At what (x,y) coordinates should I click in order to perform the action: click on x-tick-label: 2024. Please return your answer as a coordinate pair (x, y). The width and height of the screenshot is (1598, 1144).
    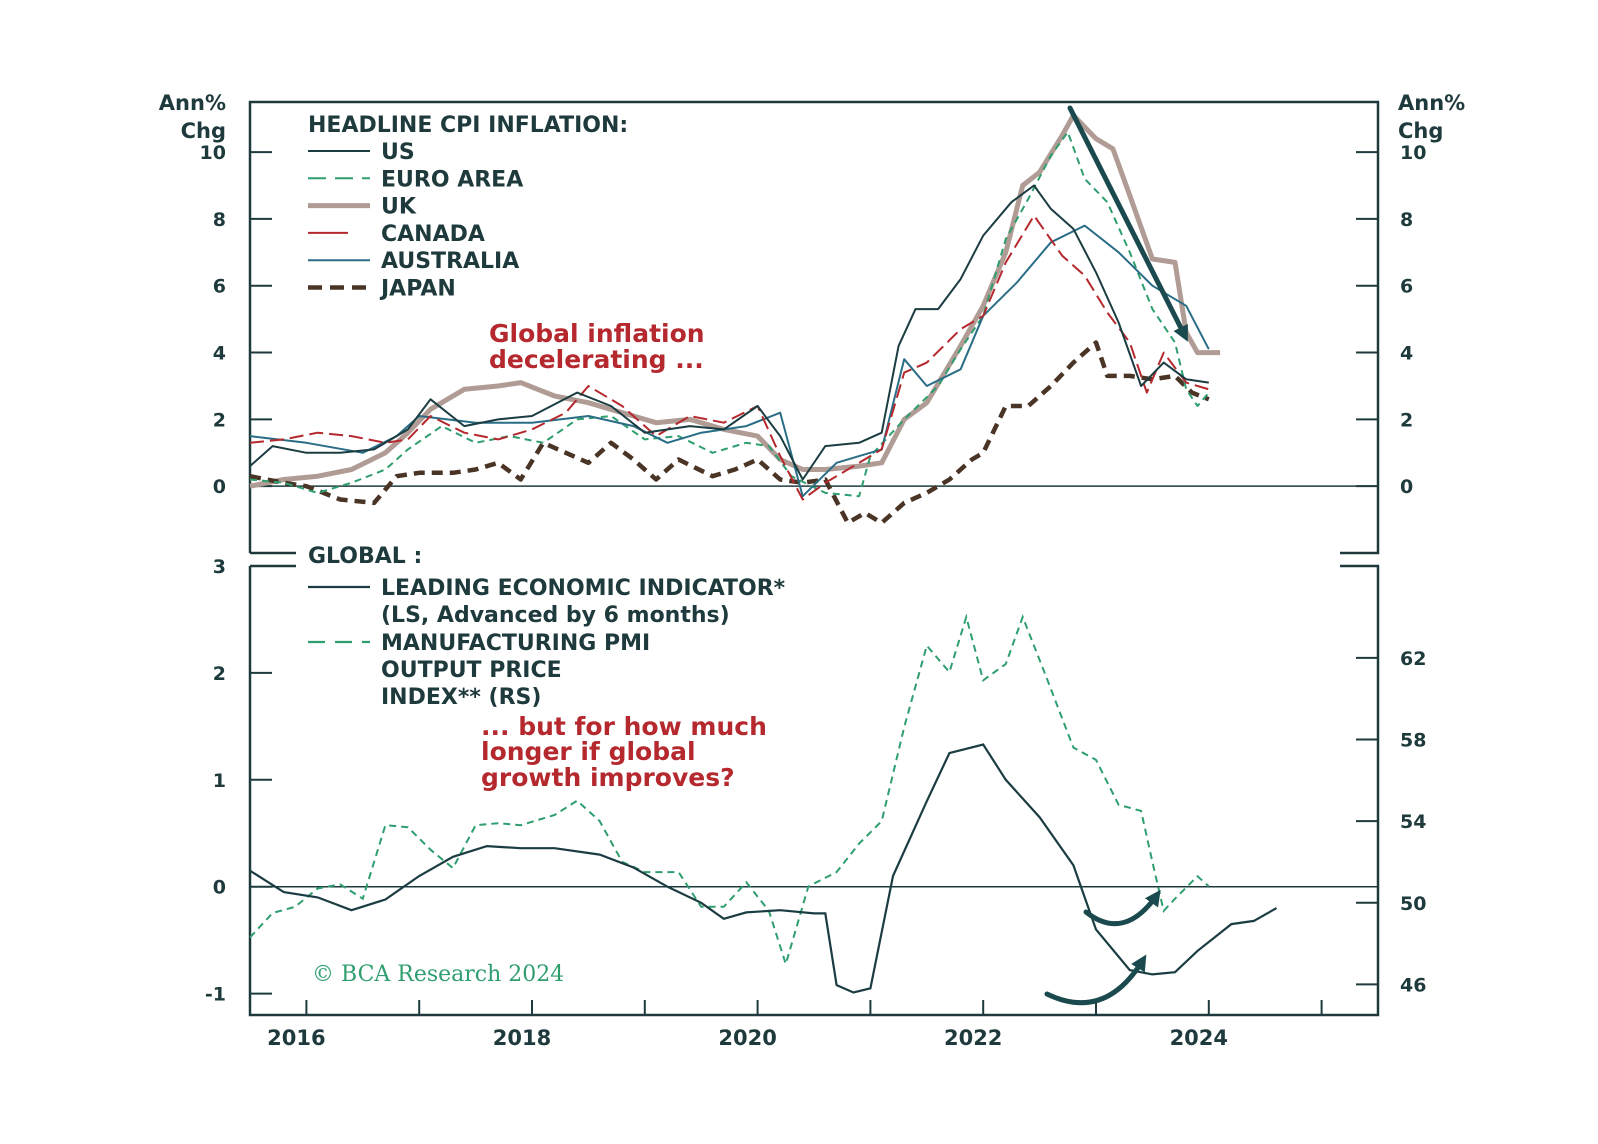
    Looking at the image, I should click on (1199, 1038).